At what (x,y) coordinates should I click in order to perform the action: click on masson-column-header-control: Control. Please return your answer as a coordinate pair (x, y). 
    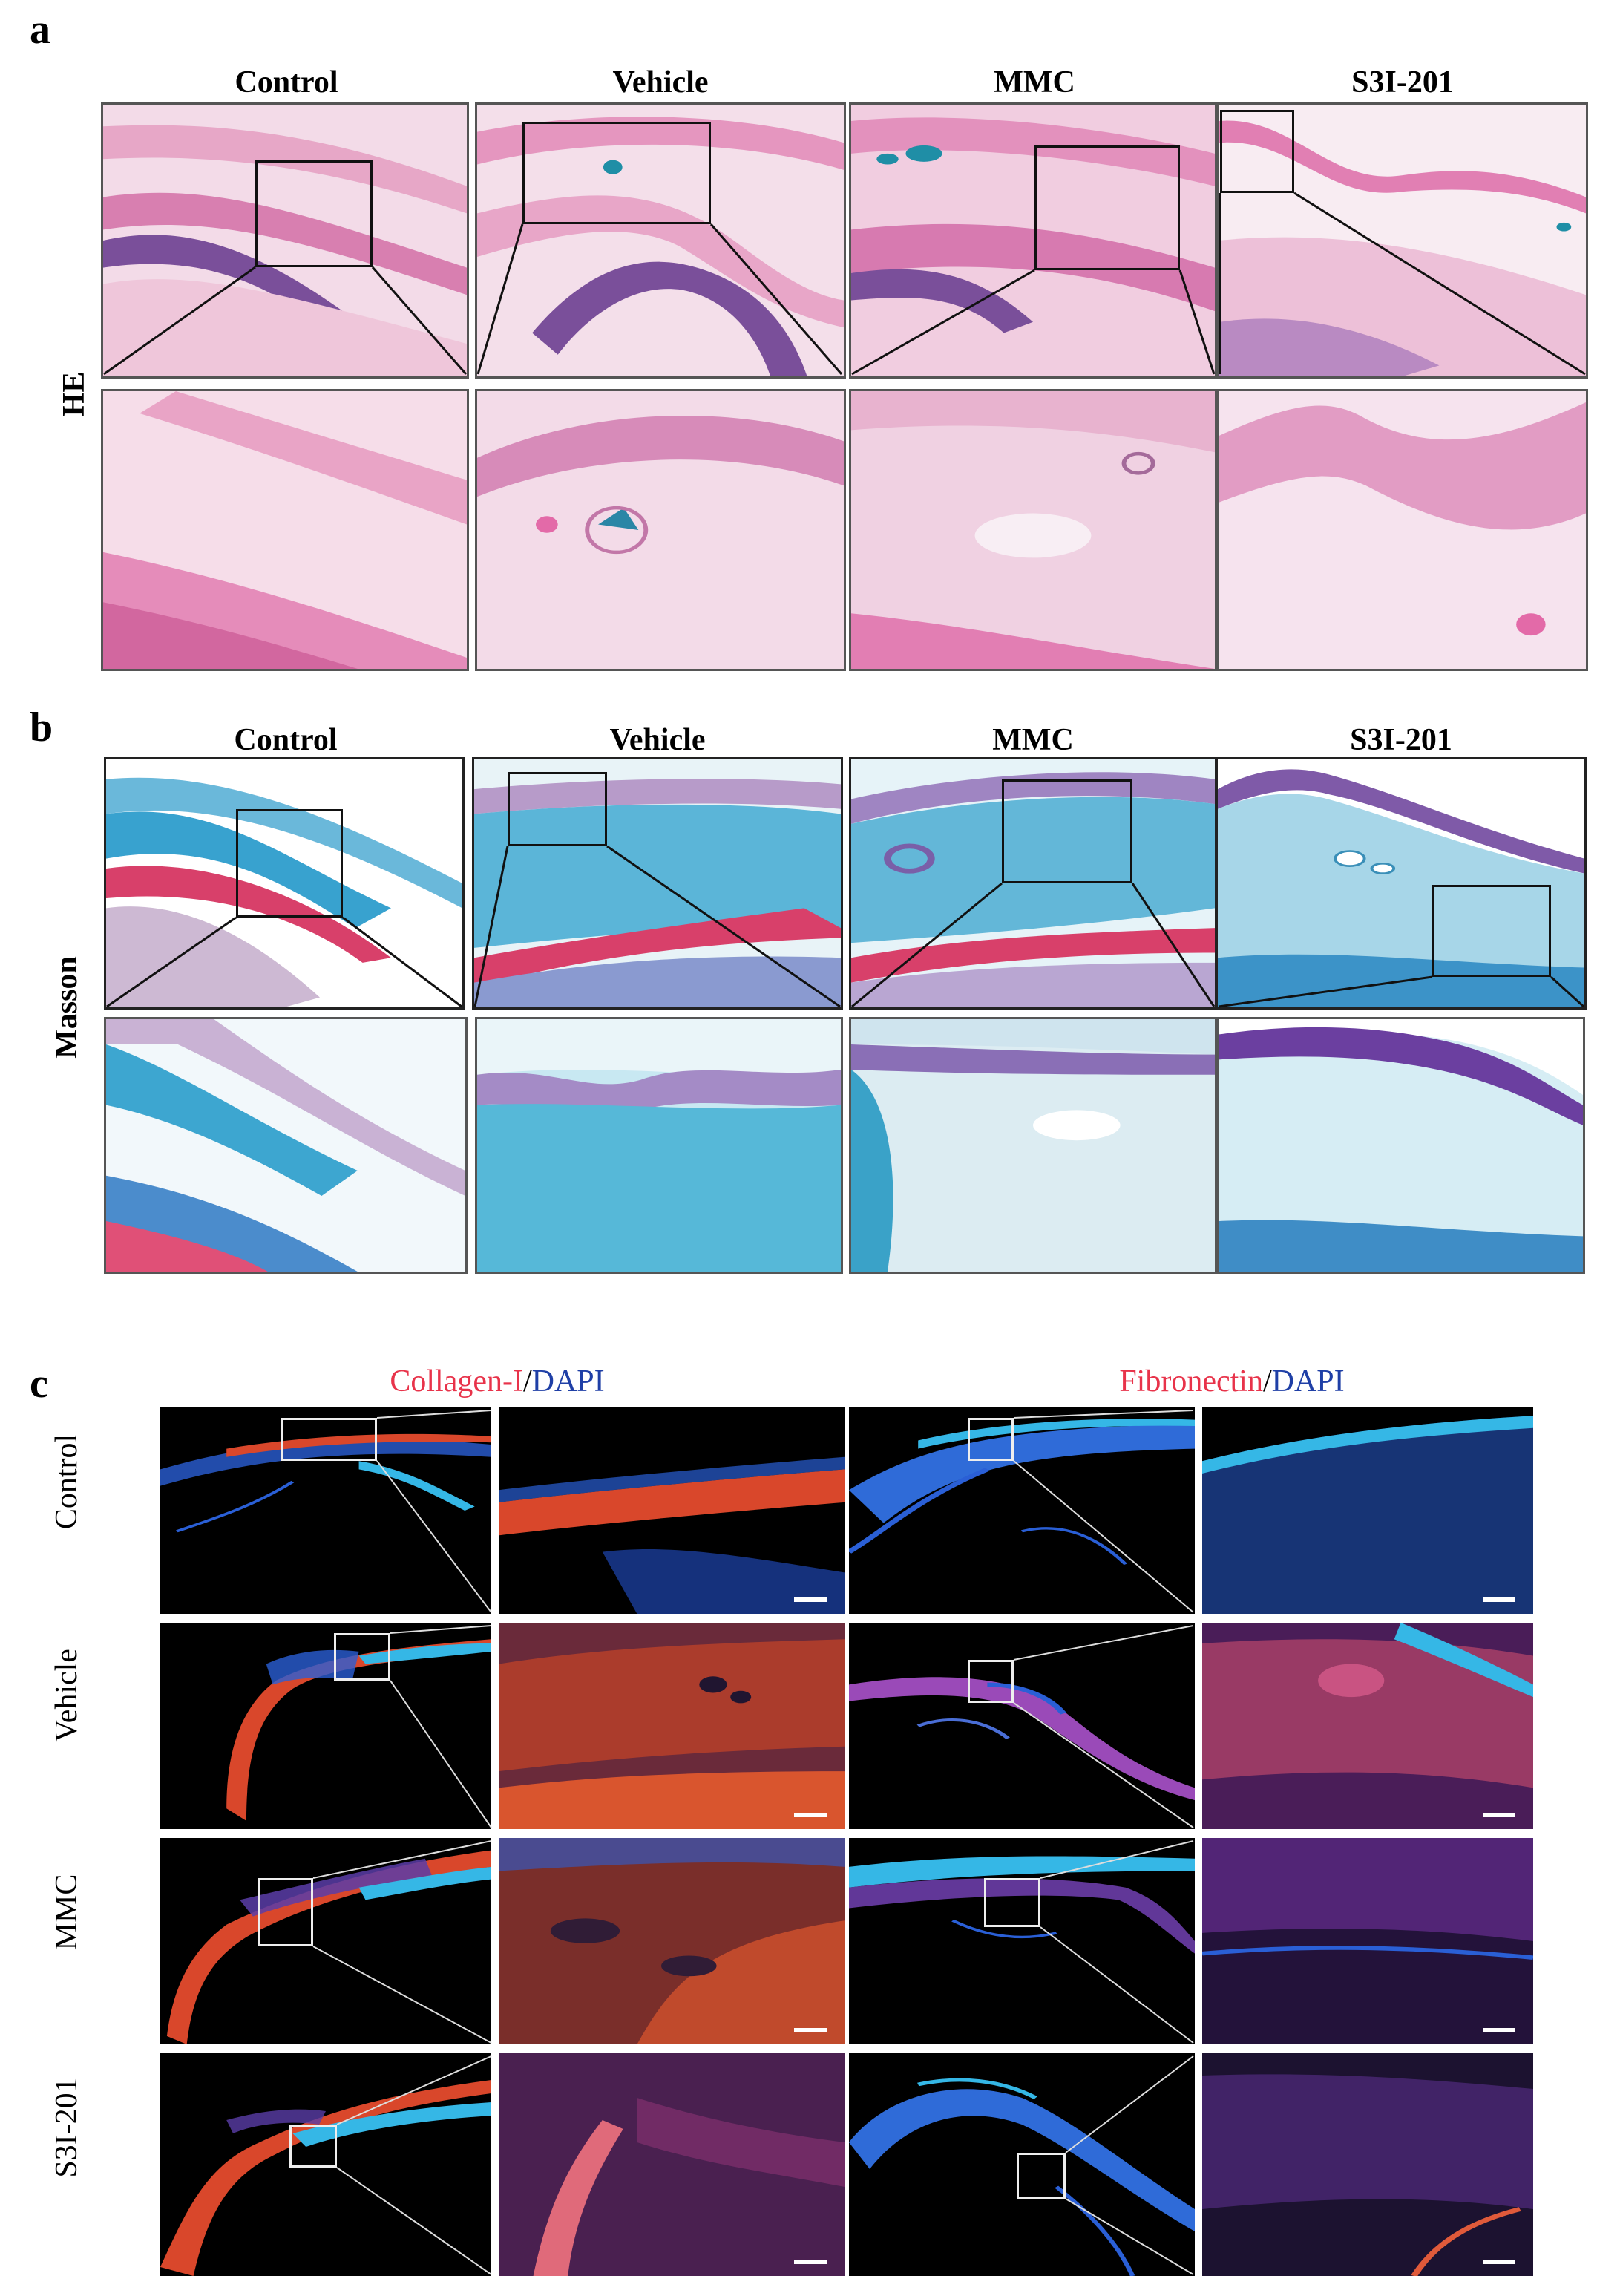
    Looking at the image, I should click on (286, 740).